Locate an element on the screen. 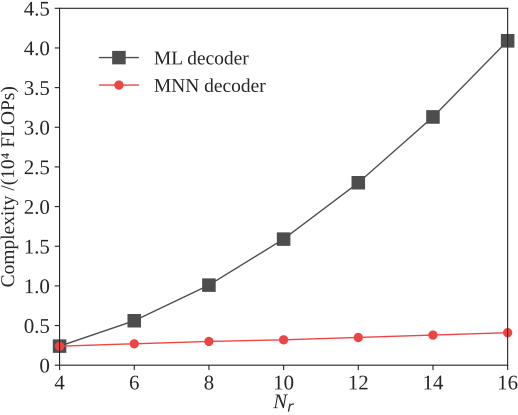 This screenshot has width=518, height=415. y-tick-label: 2.5 is located at coordinates (37, 167).